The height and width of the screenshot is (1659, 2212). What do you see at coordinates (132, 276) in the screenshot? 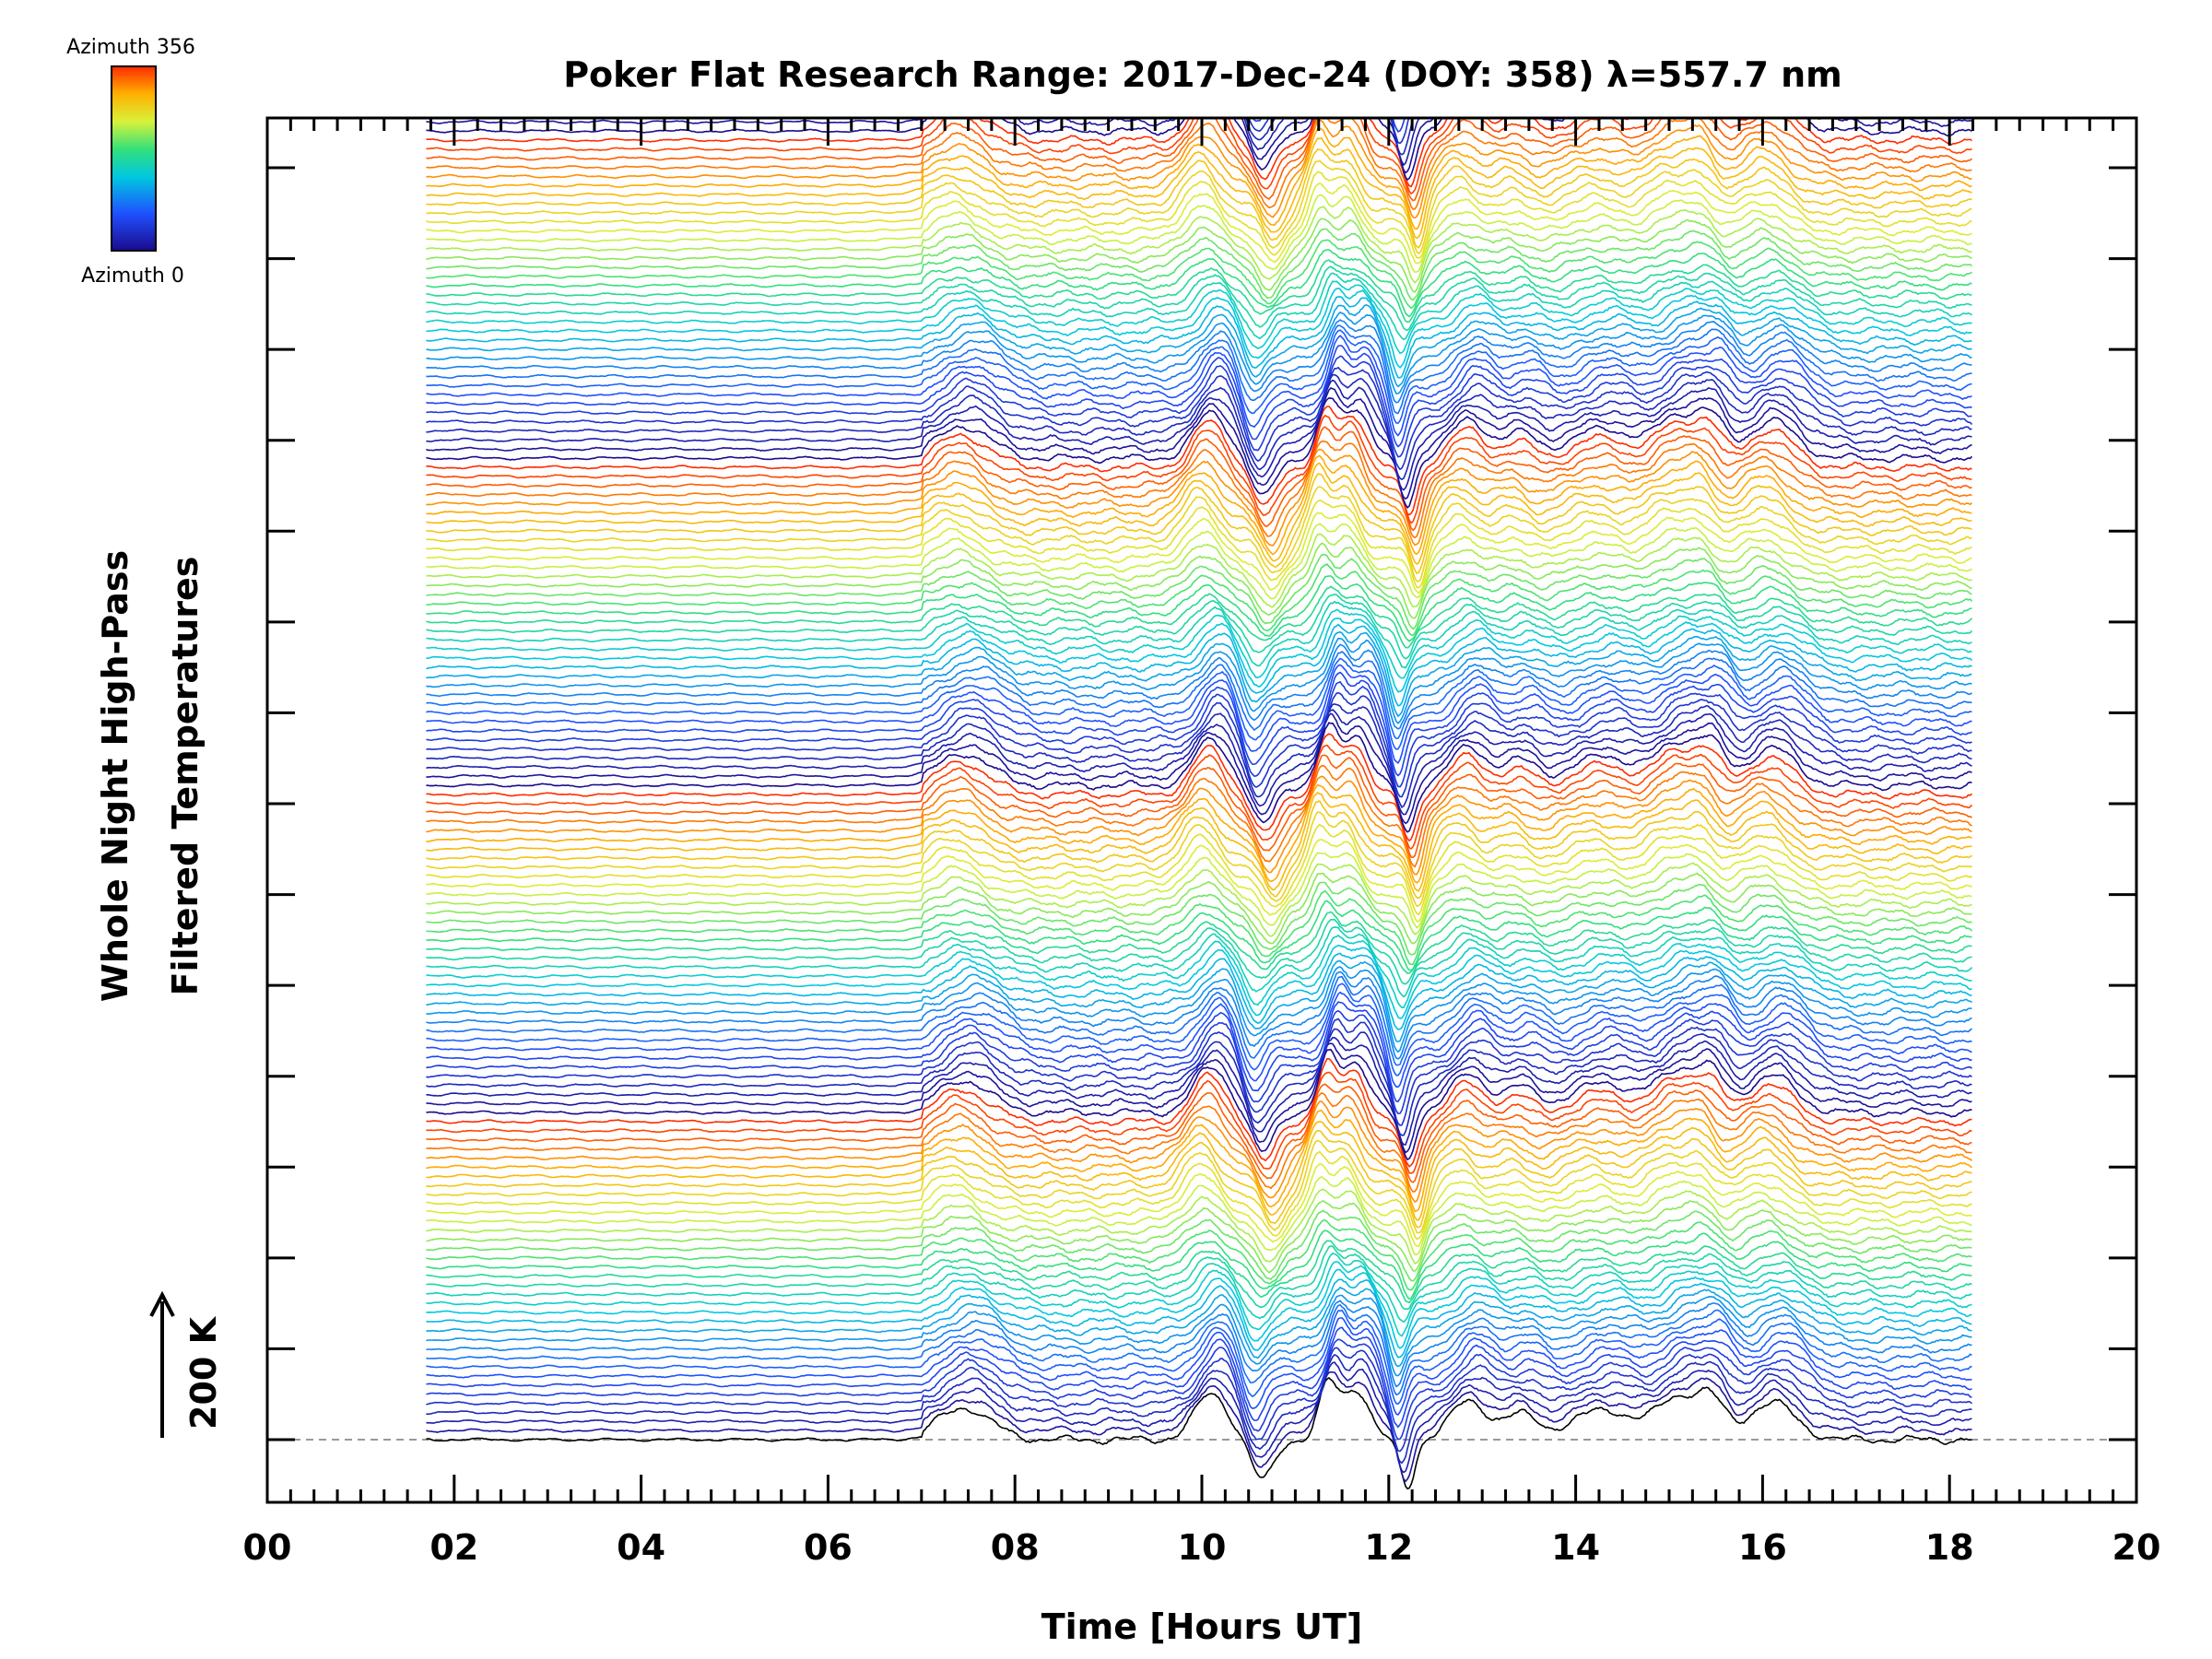
I see `colorbar-bottom-label: Azimuth 0` at bounding box center [132, 276].